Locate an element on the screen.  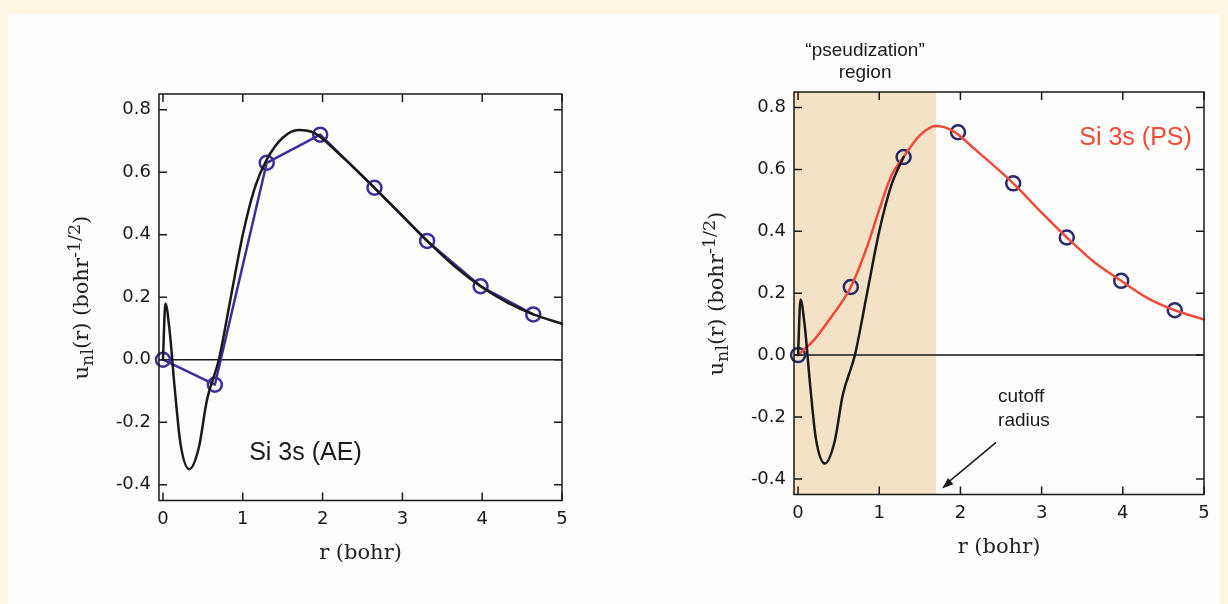
band-label: “pseudization” region is located at coordinates (865, 60).